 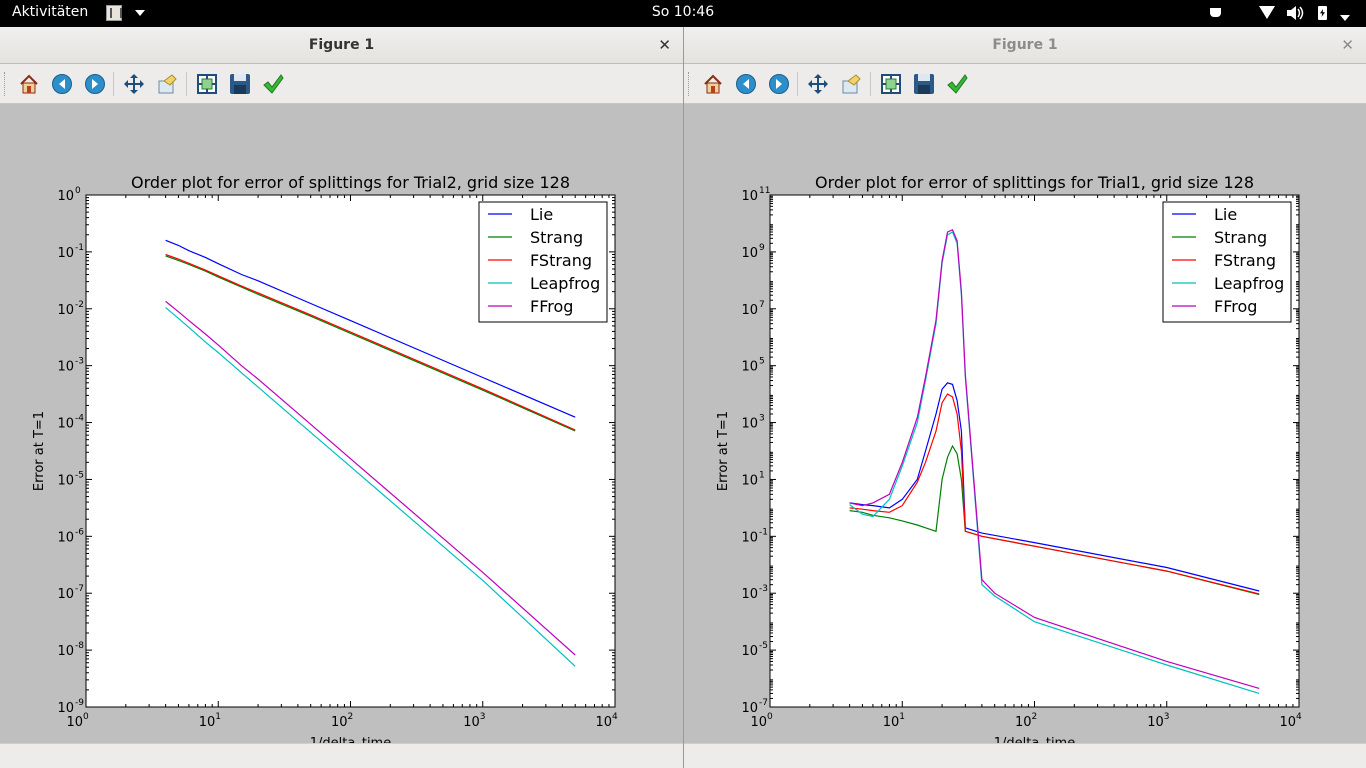 What do you see at coordinates (140, 13) in the screenshot?
I see `chevron-down-icon` at bounding box center [140, 13].